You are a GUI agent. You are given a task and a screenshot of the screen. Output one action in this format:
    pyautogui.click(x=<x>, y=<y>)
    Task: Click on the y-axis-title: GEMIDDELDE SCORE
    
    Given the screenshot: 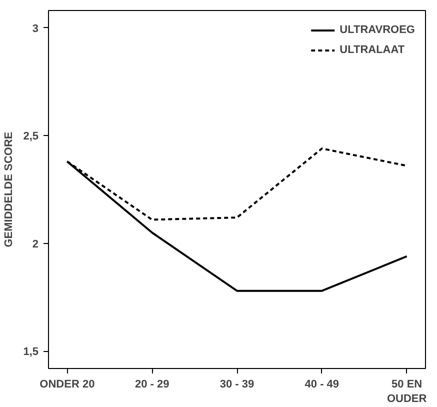 What is the action you would take?
    pyautogui.click(x=9, y=190)
    